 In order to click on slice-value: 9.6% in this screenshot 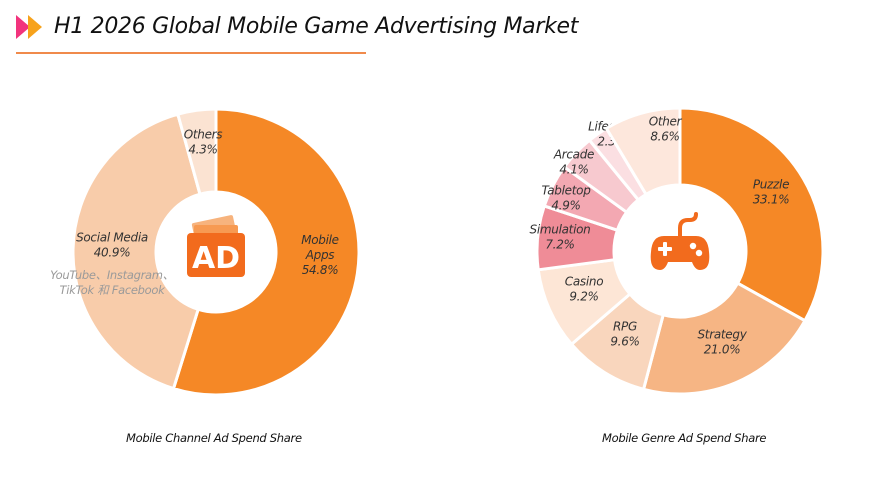, I will do `click(624, 342)`.